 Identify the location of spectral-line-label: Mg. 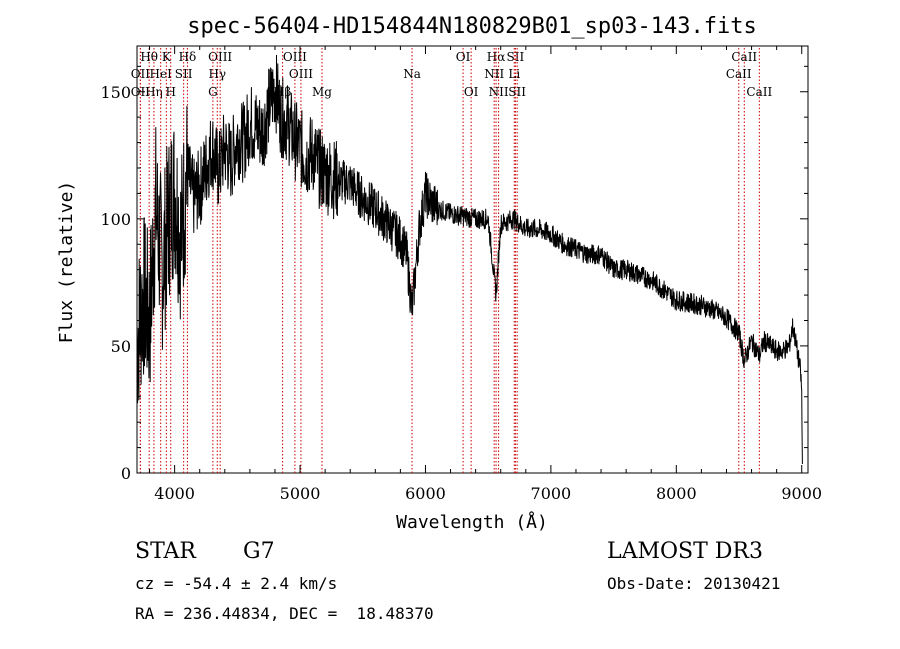
(322, 92).